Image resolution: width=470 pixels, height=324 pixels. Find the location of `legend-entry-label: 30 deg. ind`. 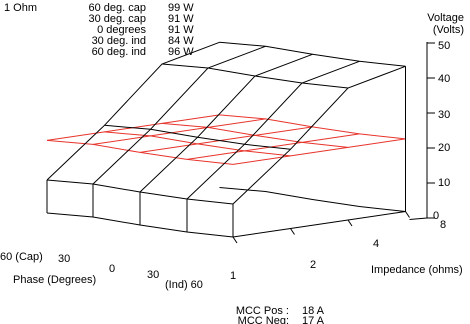

legend-entry-label: 30 deg. ind is located at coordinates (119, 41).